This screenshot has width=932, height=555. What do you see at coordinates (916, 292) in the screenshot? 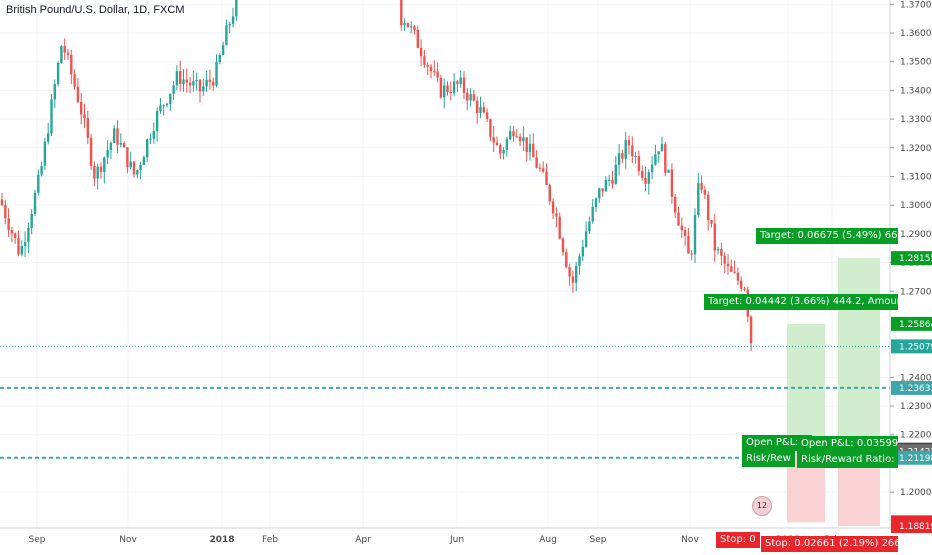
I see `price-tick-label: 1.27000` at bounding box center [916, 292].